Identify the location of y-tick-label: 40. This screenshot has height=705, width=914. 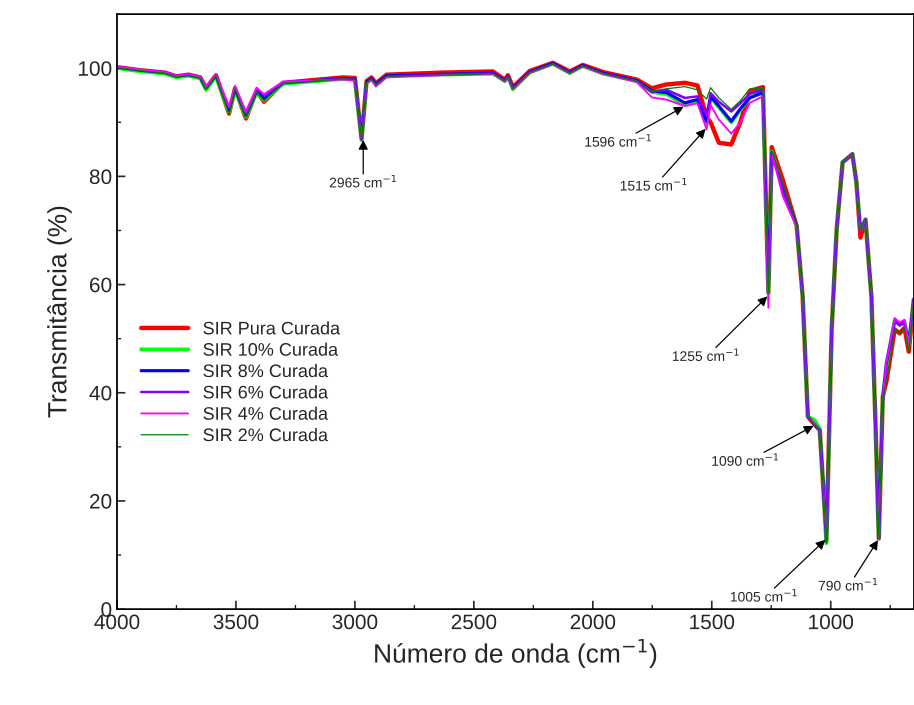
(100, 393).